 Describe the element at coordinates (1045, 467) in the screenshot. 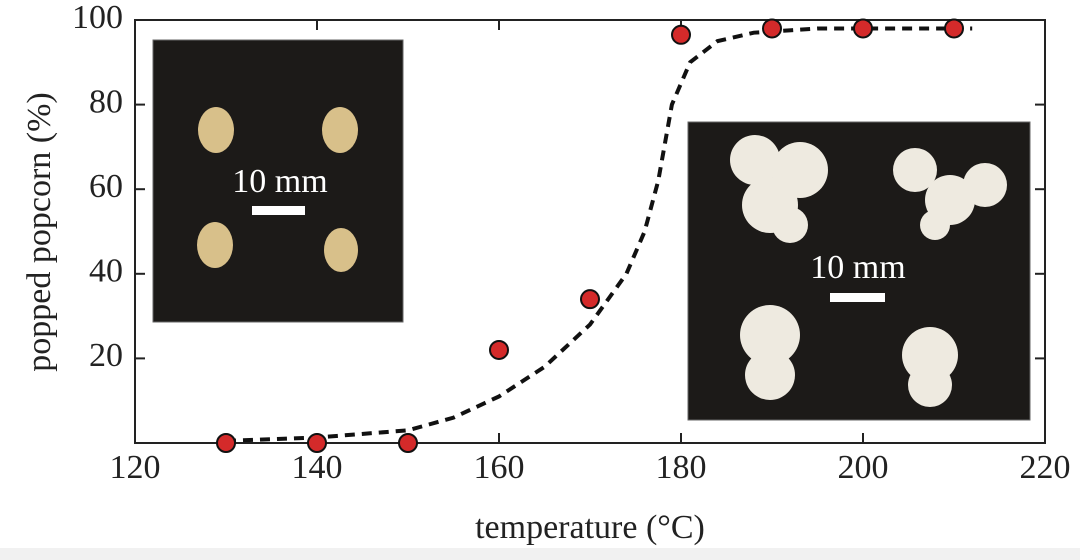

I see `x-tick-label: 220` at that location.